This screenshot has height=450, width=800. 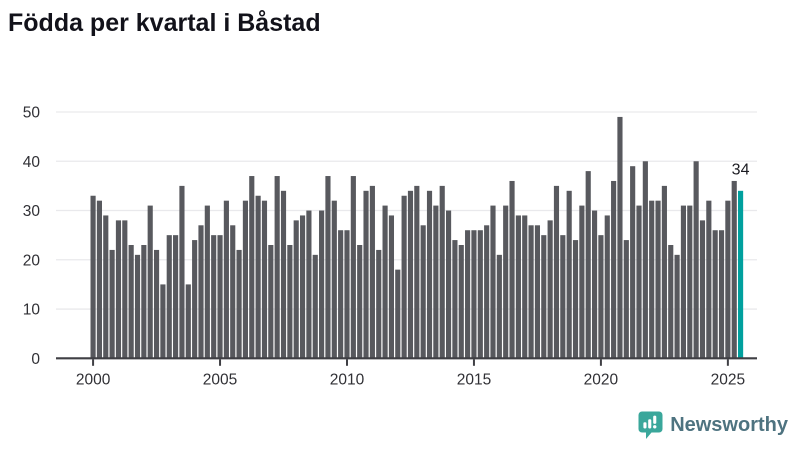 I want to click on highlighted-bar, so click(x=741, y=274).